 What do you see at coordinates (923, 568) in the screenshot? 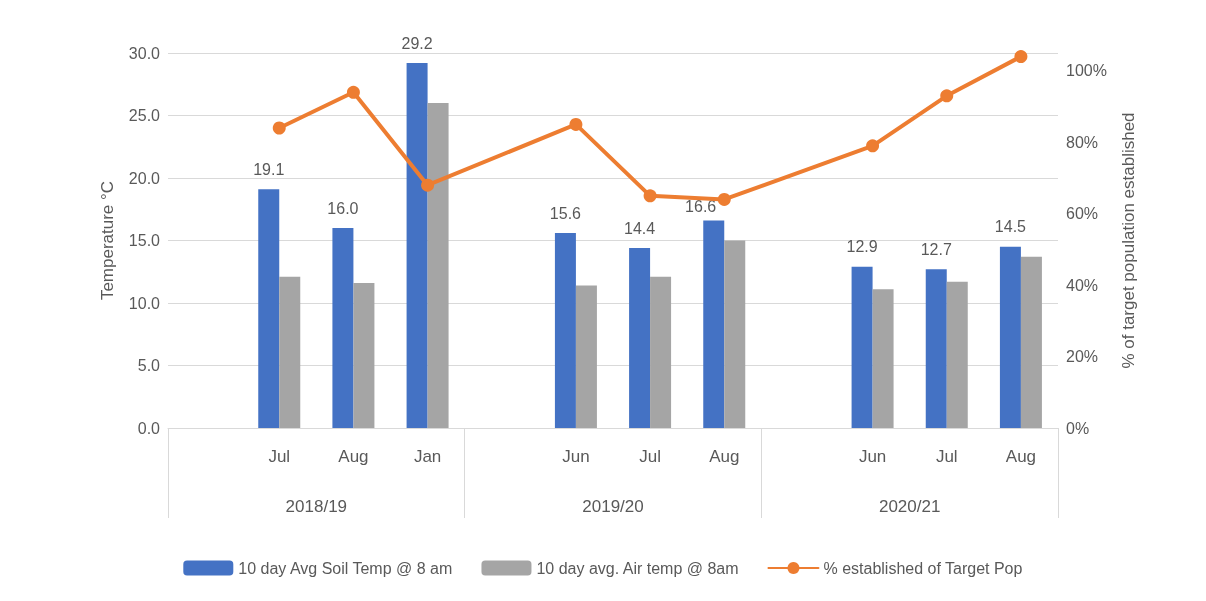
I see `legend-label: % established of Target Pop` at bounding box center [923, 568].